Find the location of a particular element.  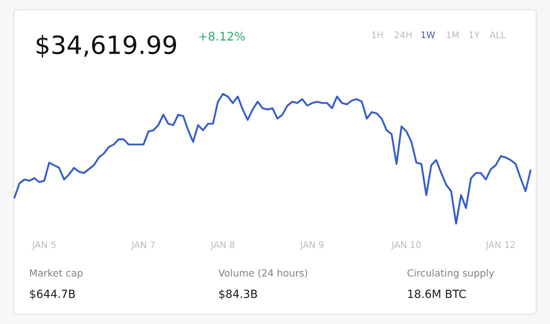

x-tick-label: JAN 5 is located at coordinates (44, 245).